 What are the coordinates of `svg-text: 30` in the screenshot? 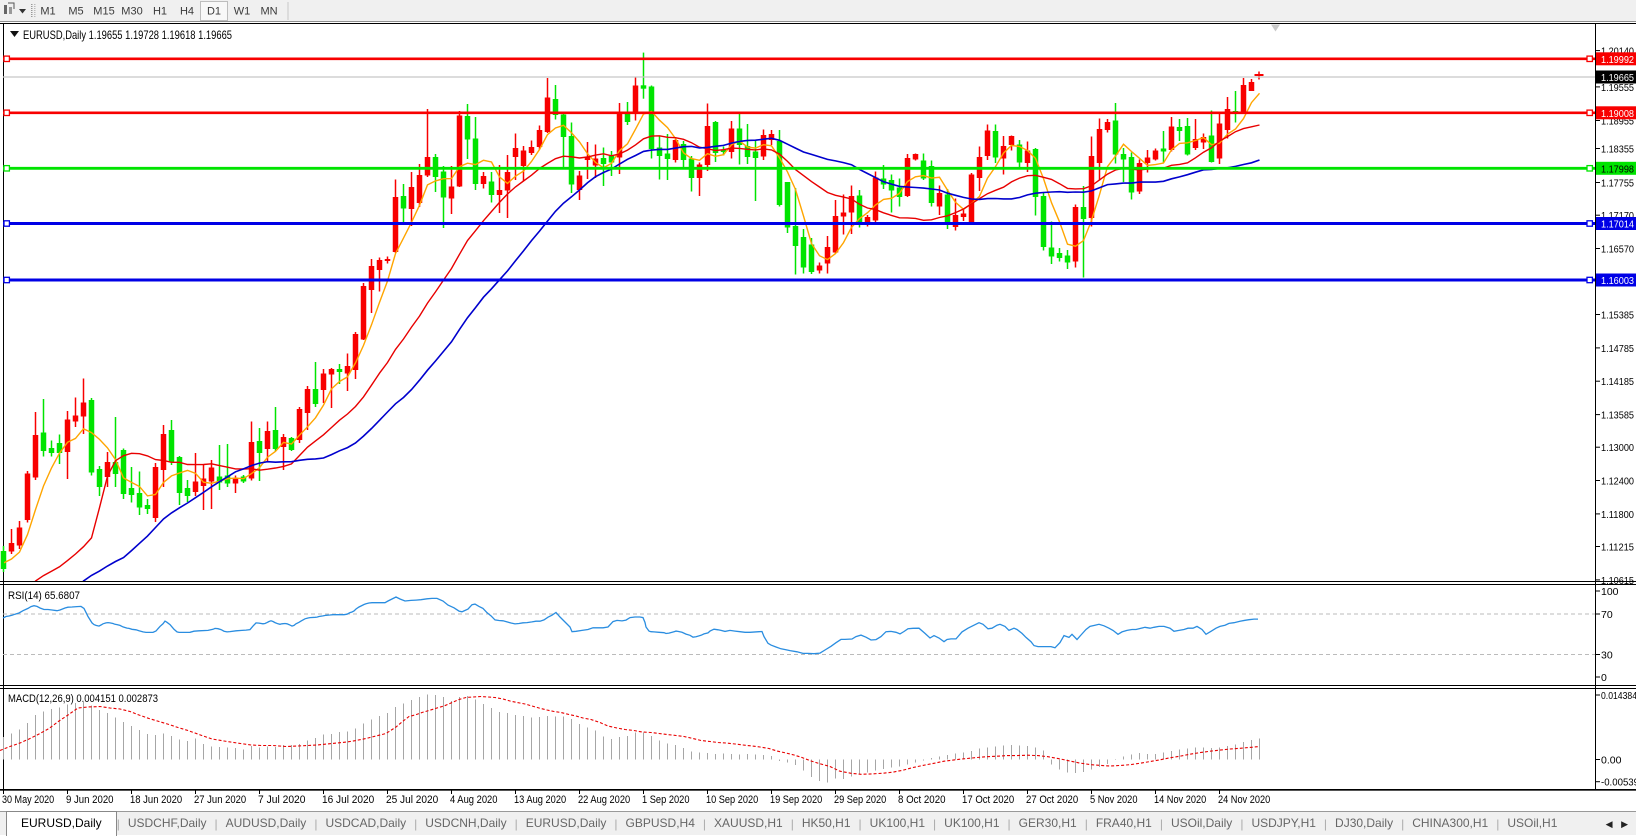 It's located at (1607, 656).